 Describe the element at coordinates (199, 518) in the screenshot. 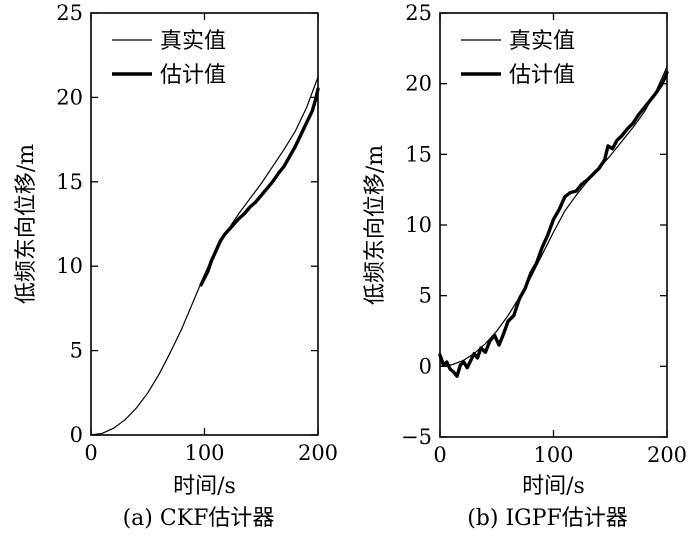

I see `panel-caption: (a) CKF估计器` at that location.